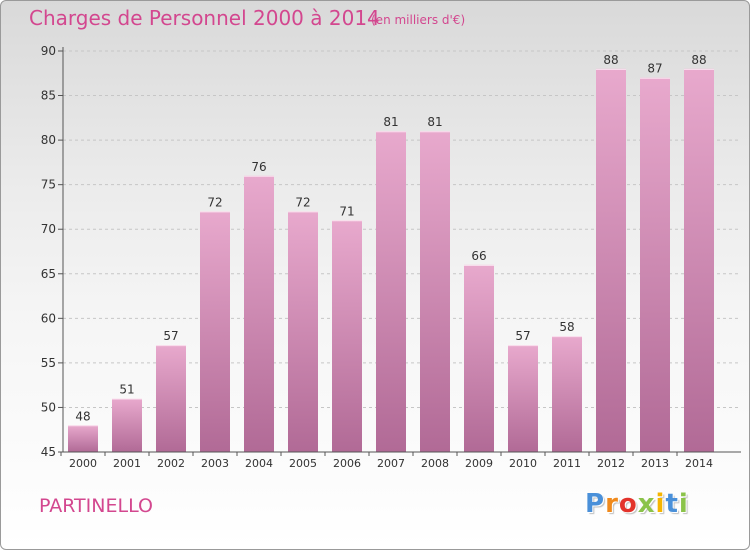 The image size is (750, 550). Describe the element at coordinates (48, 274) in the screenshot. I see `y-tick-label: 65` at that location.